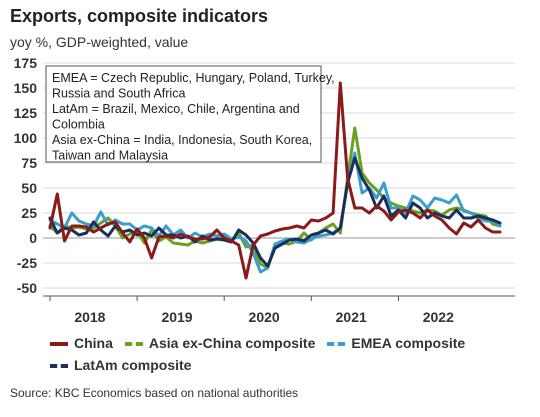  What do you see at coordinates (89, 317) in the screenshot?
I see `x-tick-label: 2018` at bounding box center [89, 317].